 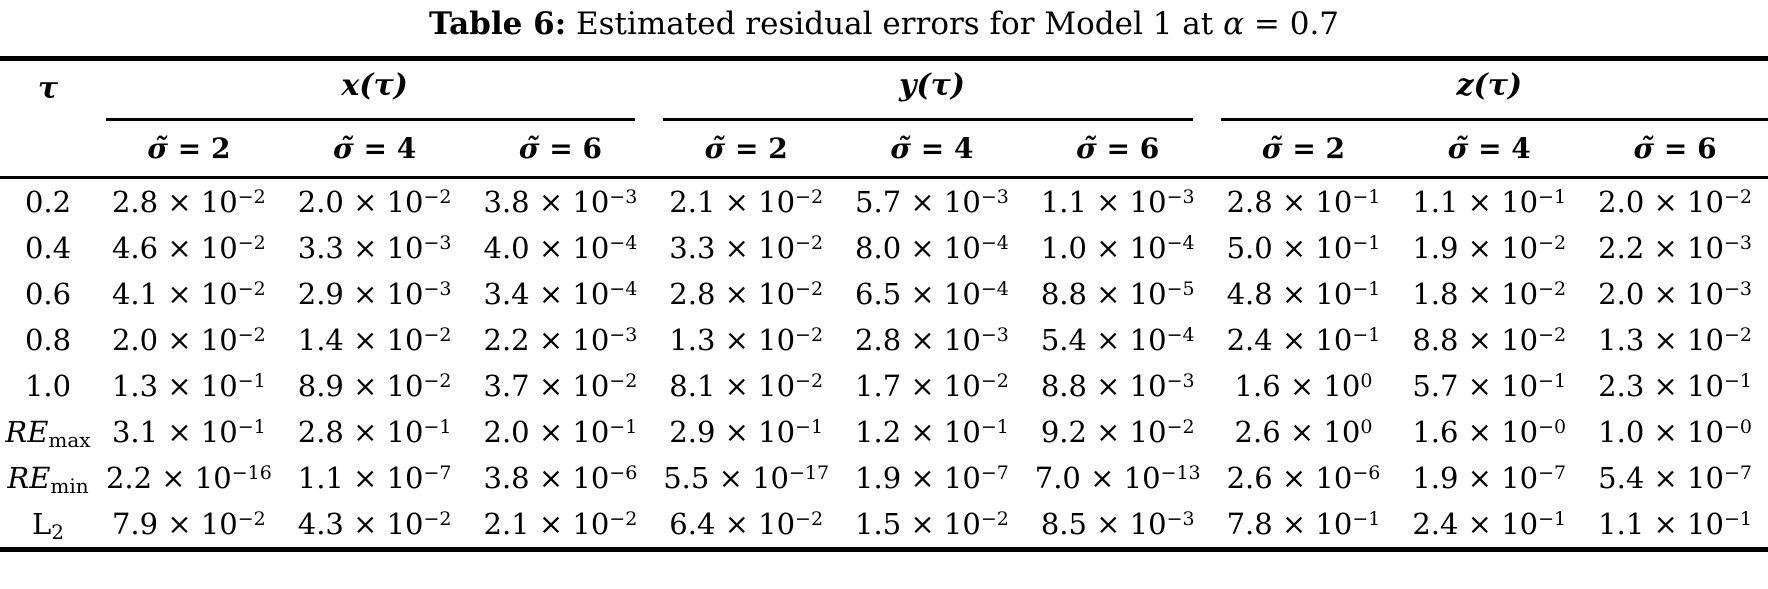 What do you see at coordinates (560, 340) in the screenshot?
I see `value-cell: 2.2 × 10−3` at bounding box center [560, 340].